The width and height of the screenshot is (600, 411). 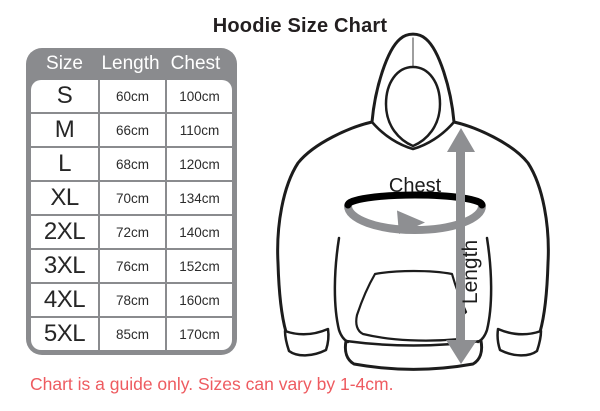 What do you see at coordinates (413, 355) in the screenshot?
I see `hem-band` at bounding box center [413, 355].